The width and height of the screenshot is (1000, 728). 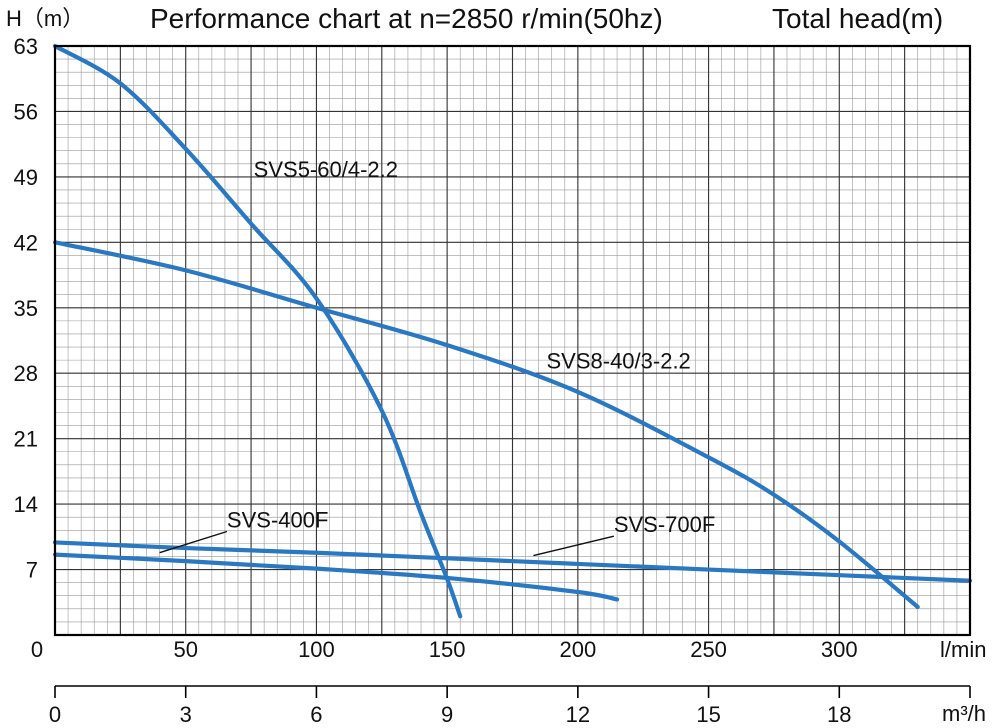 What do you see at coordinates (26, 242) in the screenshot?
I see `y-tick-label: 42` at bounding box center [26, 242].